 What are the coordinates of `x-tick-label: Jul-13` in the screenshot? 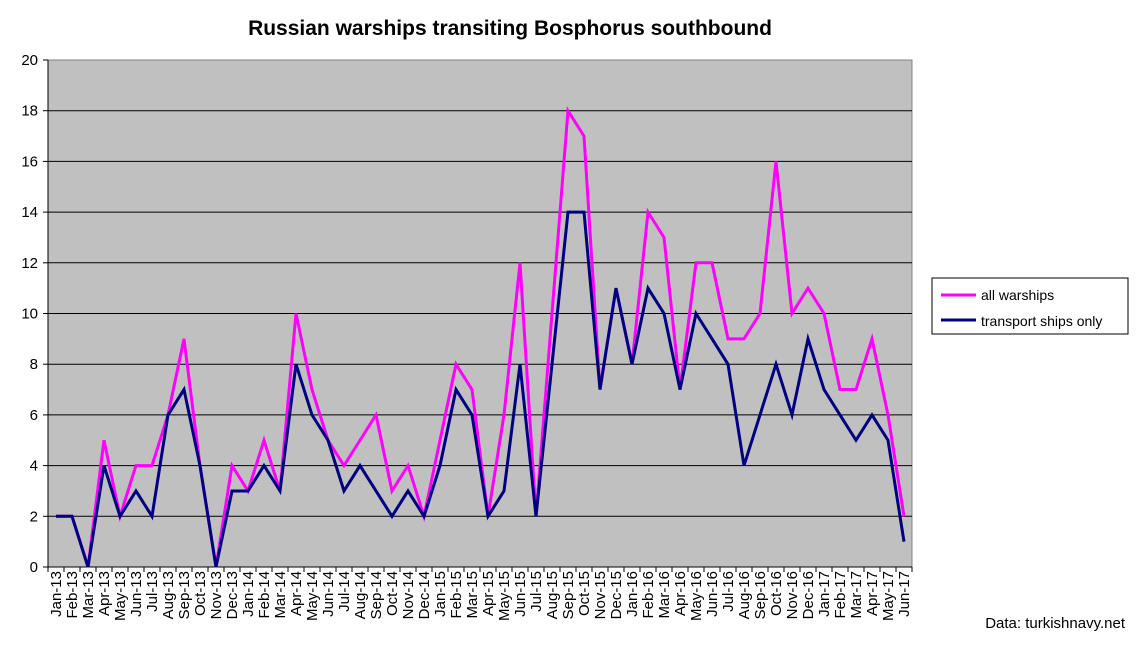 It's located at (152, 591).